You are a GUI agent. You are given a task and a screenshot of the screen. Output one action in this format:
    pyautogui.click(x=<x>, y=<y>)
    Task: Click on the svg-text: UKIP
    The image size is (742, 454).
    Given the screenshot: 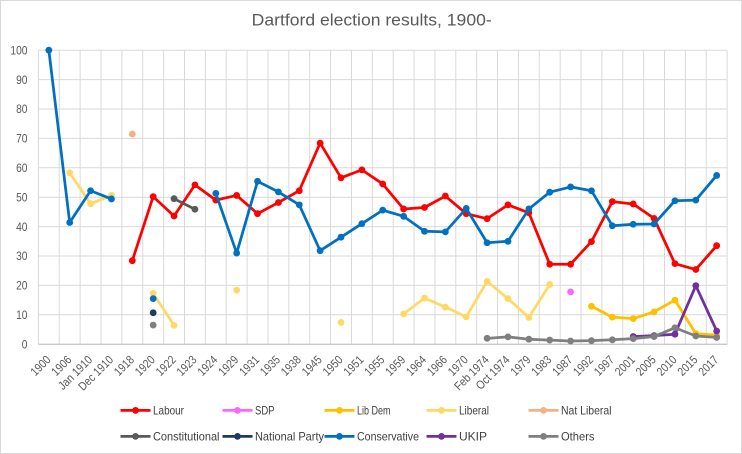 What is the action you would take?
    pyautogui.click(x=473, y=437)
    